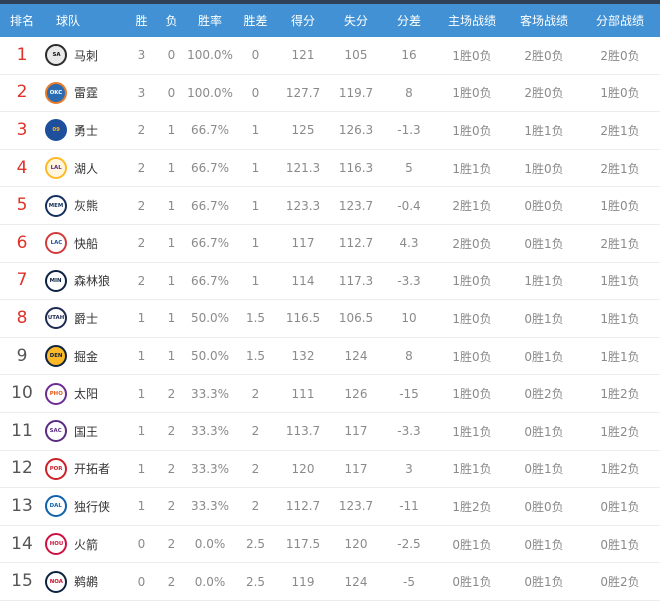 The image size is (660, 601). Describe the element at coordinates (86, 431) in the screenshot. I see `team-name: 国王` at that location.